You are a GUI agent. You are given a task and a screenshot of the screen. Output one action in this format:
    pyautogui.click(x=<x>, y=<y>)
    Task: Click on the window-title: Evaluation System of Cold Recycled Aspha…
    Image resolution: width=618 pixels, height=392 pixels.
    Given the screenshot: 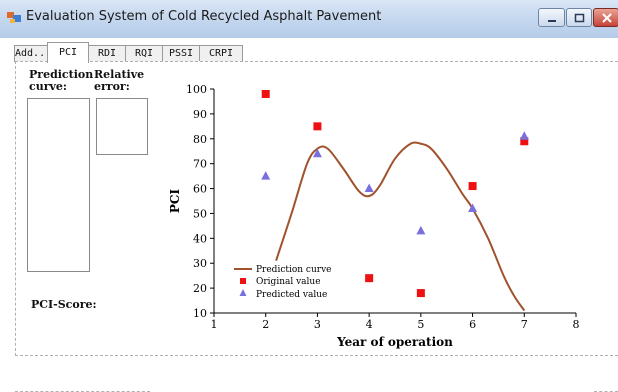 What is the action you would take?
    pyautogui.click(x=204, y=16)
    